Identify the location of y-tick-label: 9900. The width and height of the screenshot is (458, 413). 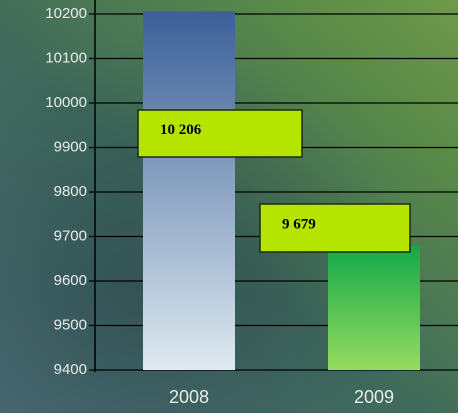
(70, 146).